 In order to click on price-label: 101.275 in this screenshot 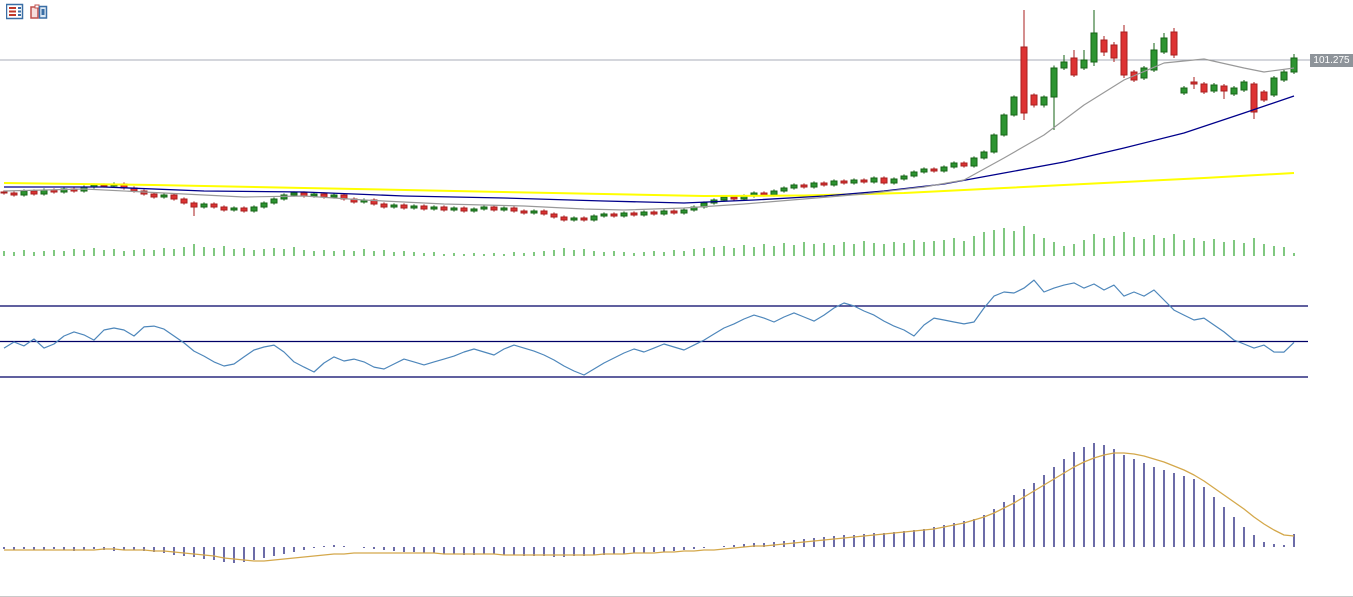, I will do `click(1331, 60)`.